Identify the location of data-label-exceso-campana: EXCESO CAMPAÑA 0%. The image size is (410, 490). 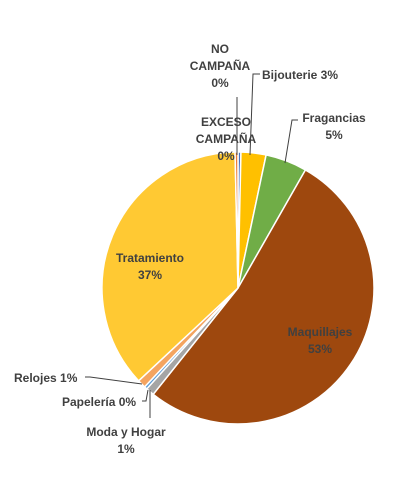
(226, 139).